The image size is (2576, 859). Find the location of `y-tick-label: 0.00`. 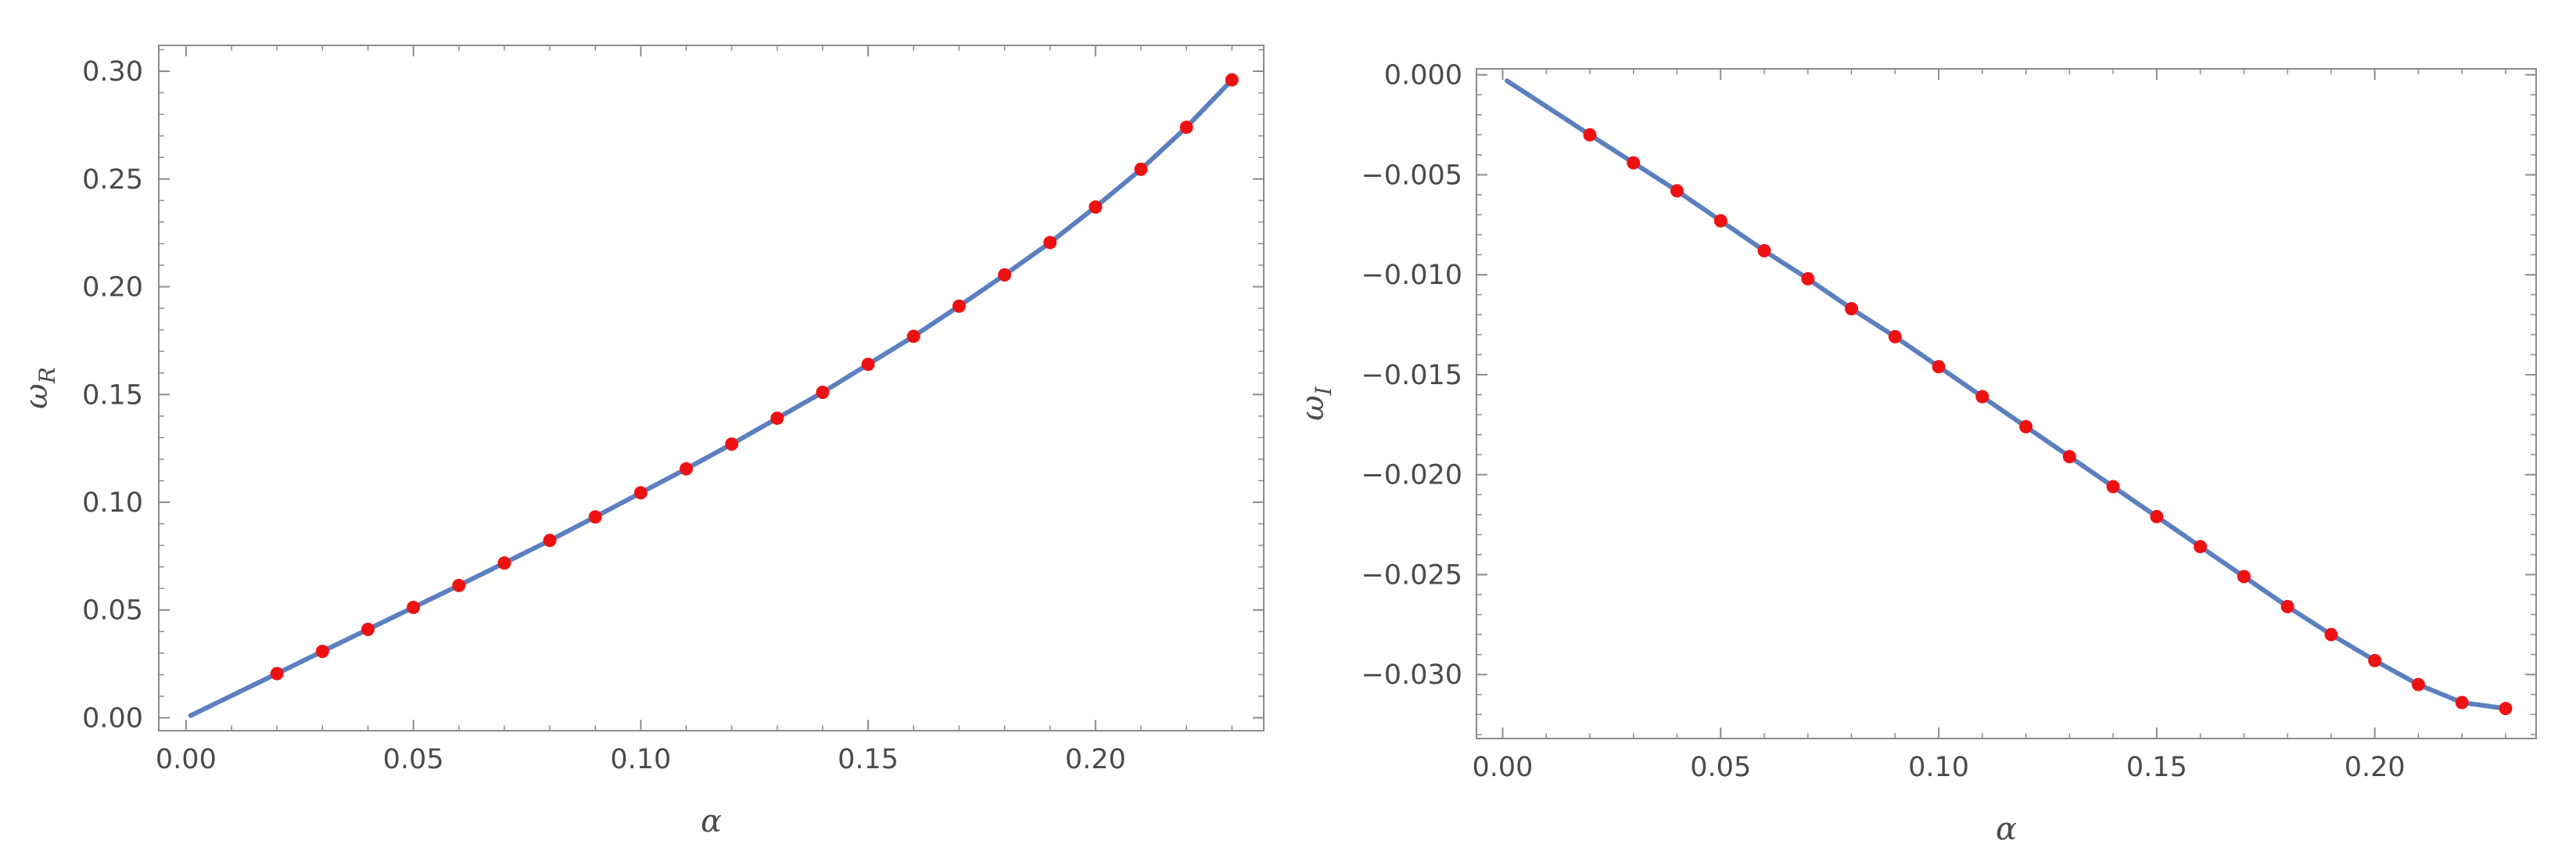

y-tick-label: 0.00 is located at coordinates (112, 719).